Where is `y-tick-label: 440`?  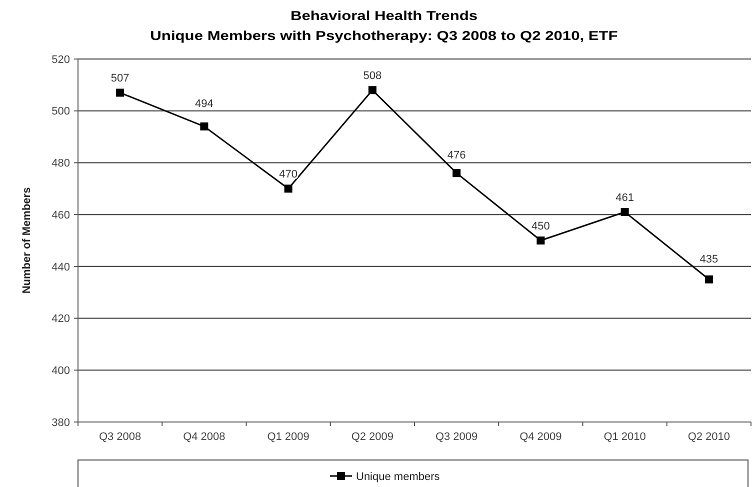
y-tick-label: 440 is located at coordinates (61, 267).